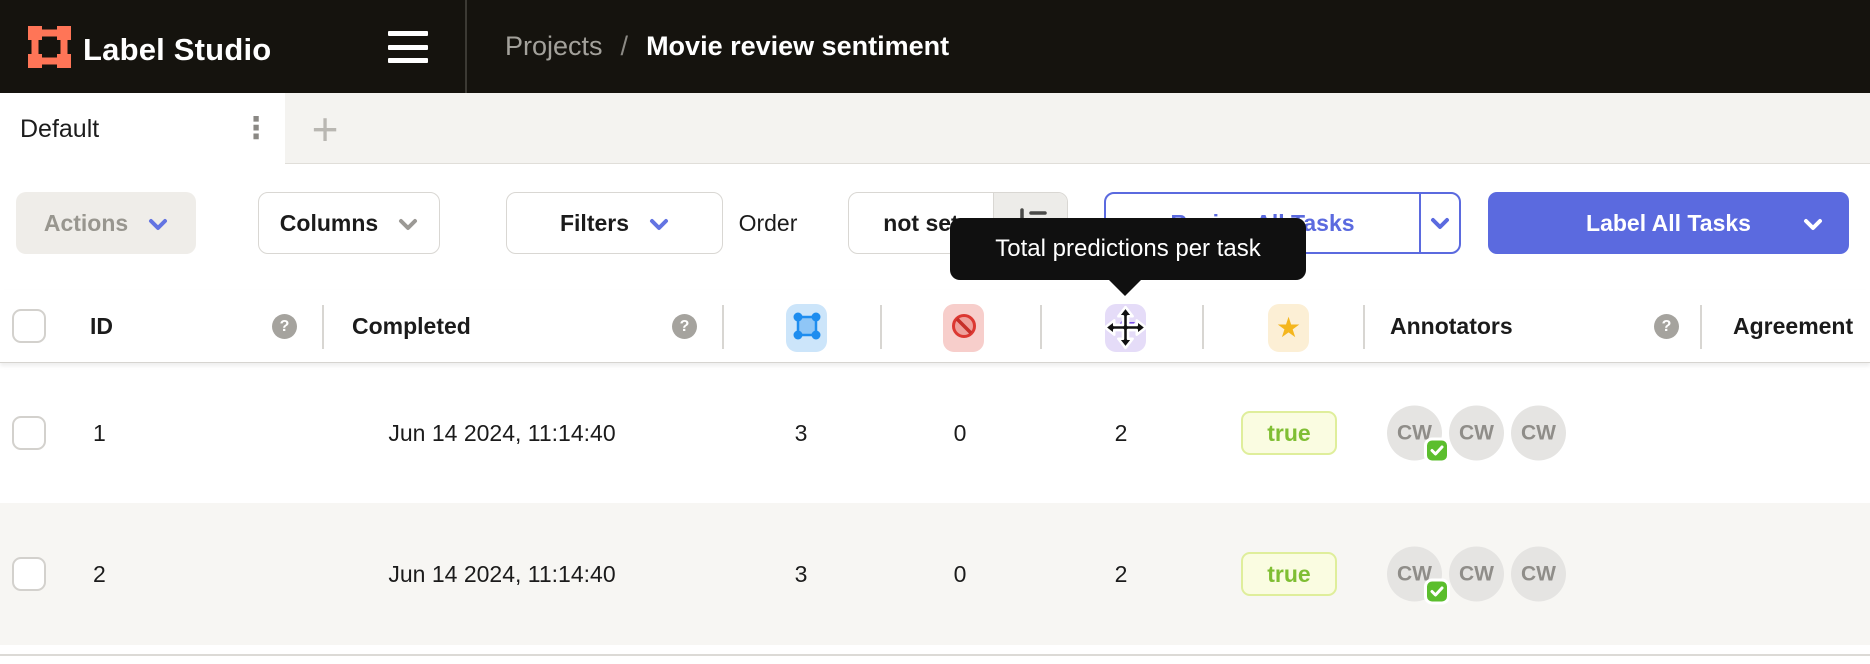 The height and width of the screenshot is (664, 1870). I want to click on cancelled-no-entry-icon, so click(964, 328).